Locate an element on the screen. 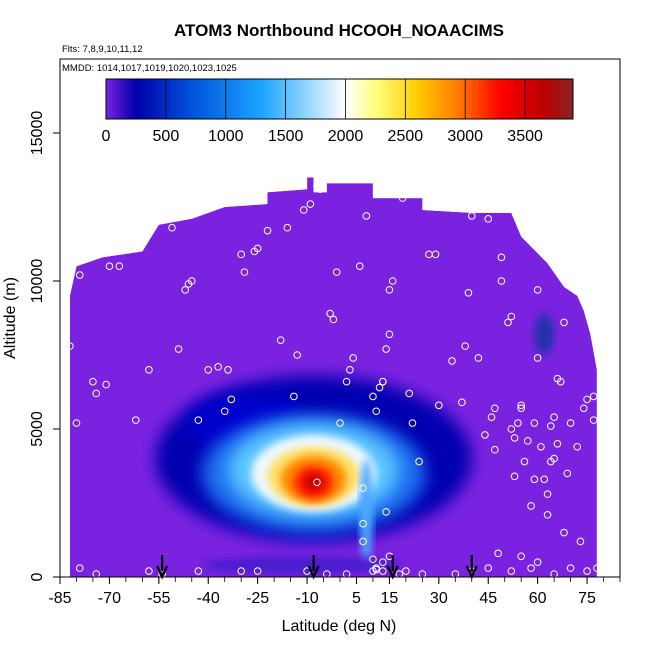  blob-north-patch is located at coordinates (544, 334).